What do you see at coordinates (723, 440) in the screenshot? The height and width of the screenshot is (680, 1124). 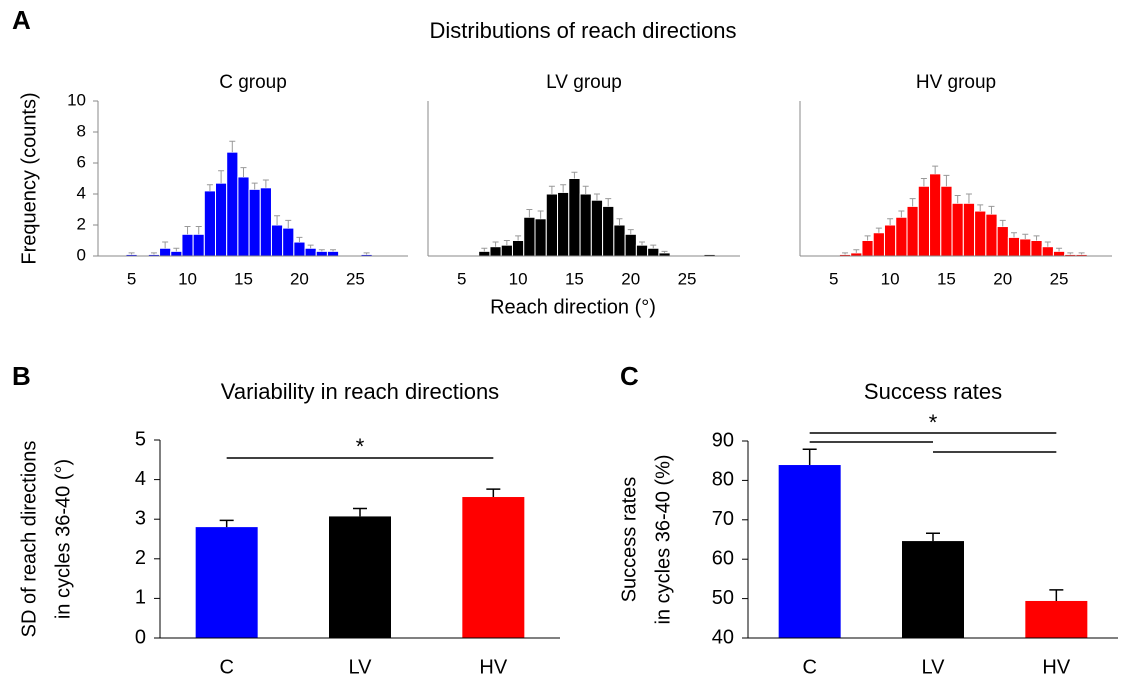 I see `y-tick-label: 90` at bounding box center [723, 440].